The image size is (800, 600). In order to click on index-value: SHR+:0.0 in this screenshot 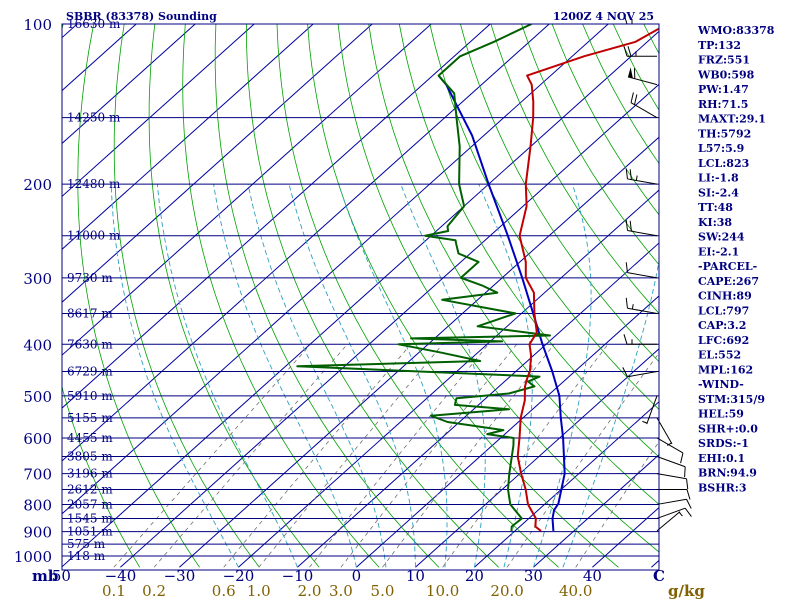, I will do `click(728, 428)`.